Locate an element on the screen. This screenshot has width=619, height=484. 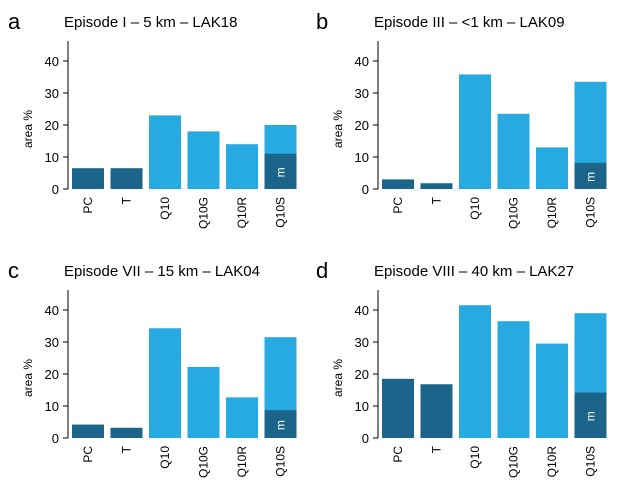
chart-title: Episode VII – 15 km – LAK04 is located at coordinates (162, 271).